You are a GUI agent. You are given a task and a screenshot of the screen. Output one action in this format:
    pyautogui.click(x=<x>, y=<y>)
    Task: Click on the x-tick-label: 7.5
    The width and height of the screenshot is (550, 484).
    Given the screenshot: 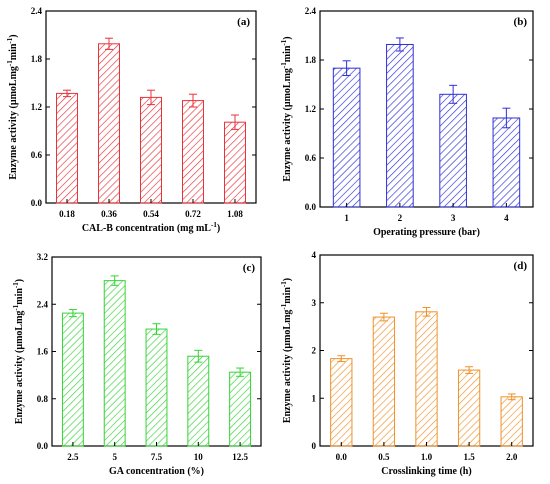 What is the action you would take?
    pyautogui.click(x=157, y=457)
    